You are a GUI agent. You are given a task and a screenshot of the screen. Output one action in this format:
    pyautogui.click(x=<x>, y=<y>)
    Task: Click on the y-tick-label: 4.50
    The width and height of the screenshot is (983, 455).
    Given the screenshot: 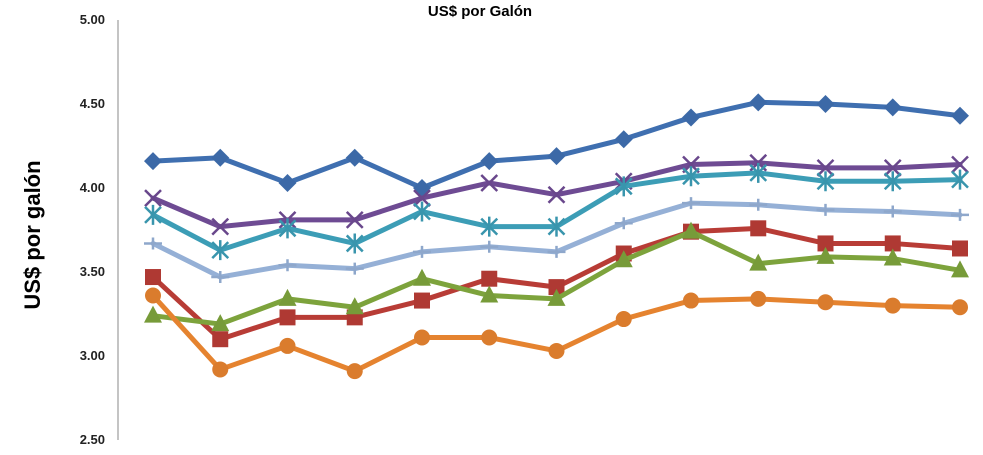 What is the action you would take?
    pyautogui.click(x=92, y=103)
    